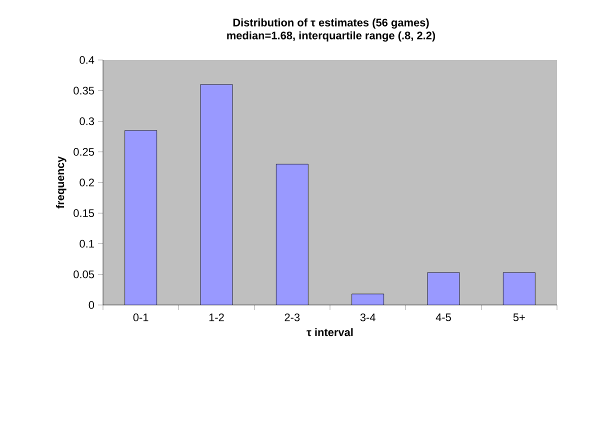 This screenshot has height=424, width=594. I want to click on x-tick-label: 2-3, so click(292, 318).